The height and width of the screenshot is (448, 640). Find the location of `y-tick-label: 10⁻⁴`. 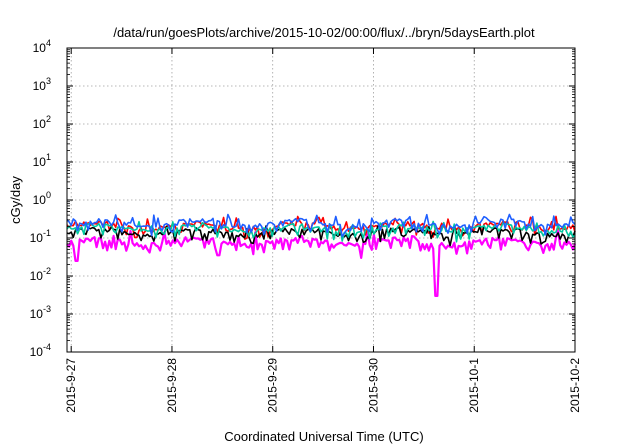

y-tick-label: 10⁻⁴ is located at coordinates (40, 350).